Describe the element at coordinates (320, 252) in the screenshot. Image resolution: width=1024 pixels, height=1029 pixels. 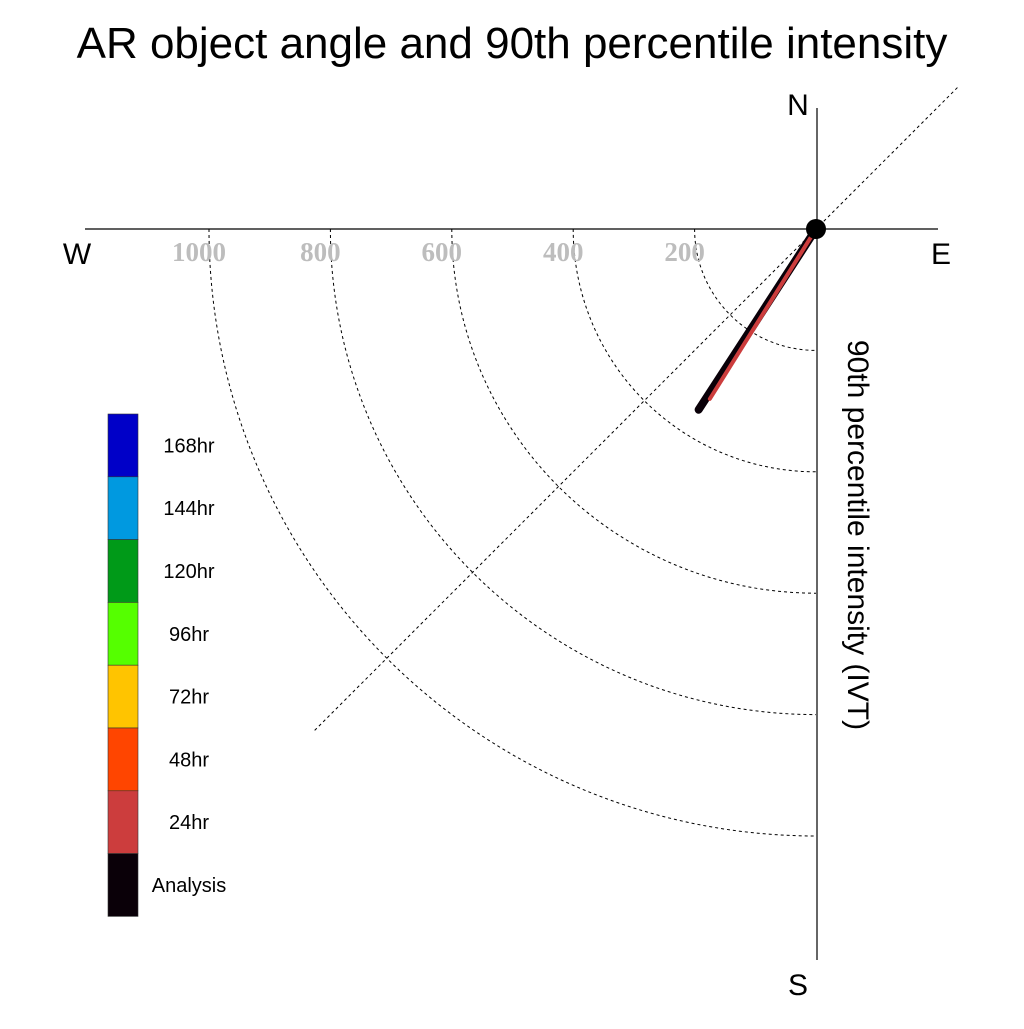
I see `r-tick-label-800: 800` at that location.